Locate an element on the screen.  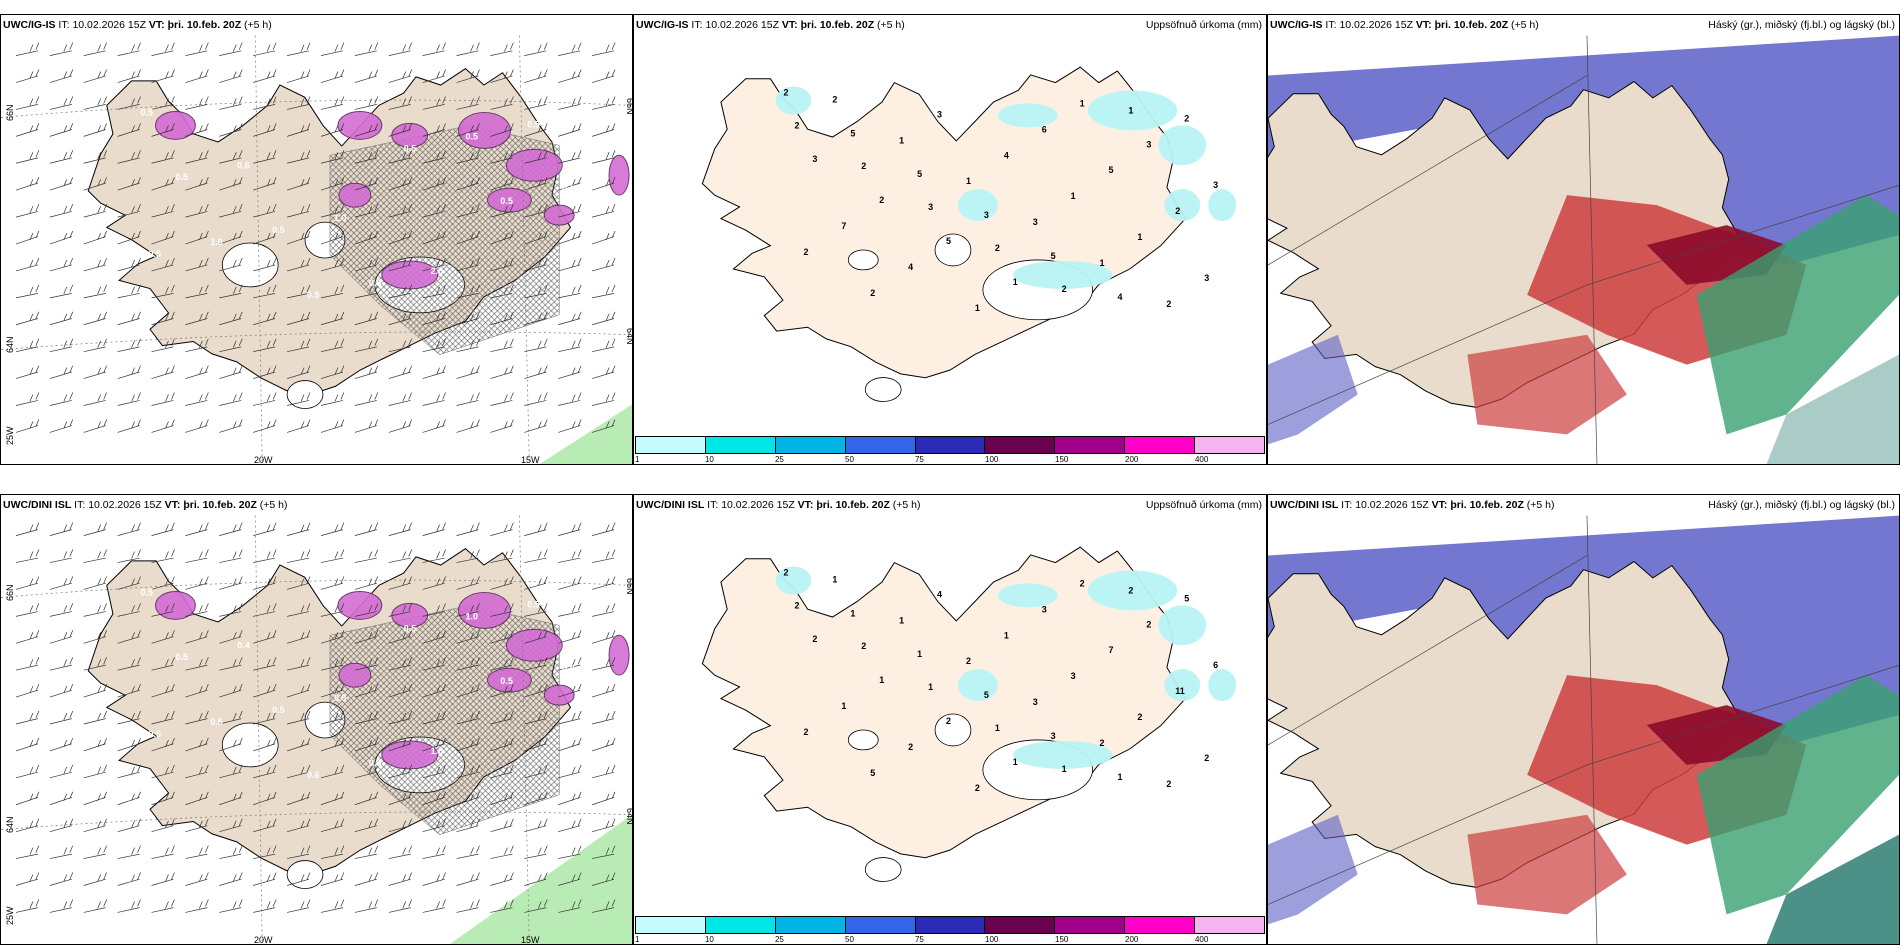
legend-tick-label: 50 is located at coordinates (849, 459).